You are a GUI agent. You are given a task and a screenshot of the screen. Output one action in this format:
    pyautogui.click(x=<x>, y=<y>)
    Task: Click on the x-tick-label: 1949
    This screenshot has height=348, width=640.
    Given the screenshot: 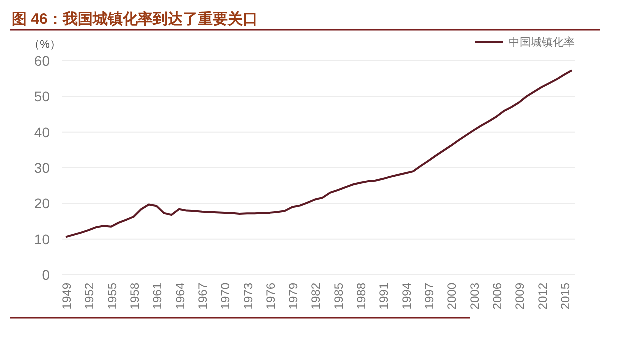 What is the action you would take?
    pyautogui.click(x=67, y=296)
    